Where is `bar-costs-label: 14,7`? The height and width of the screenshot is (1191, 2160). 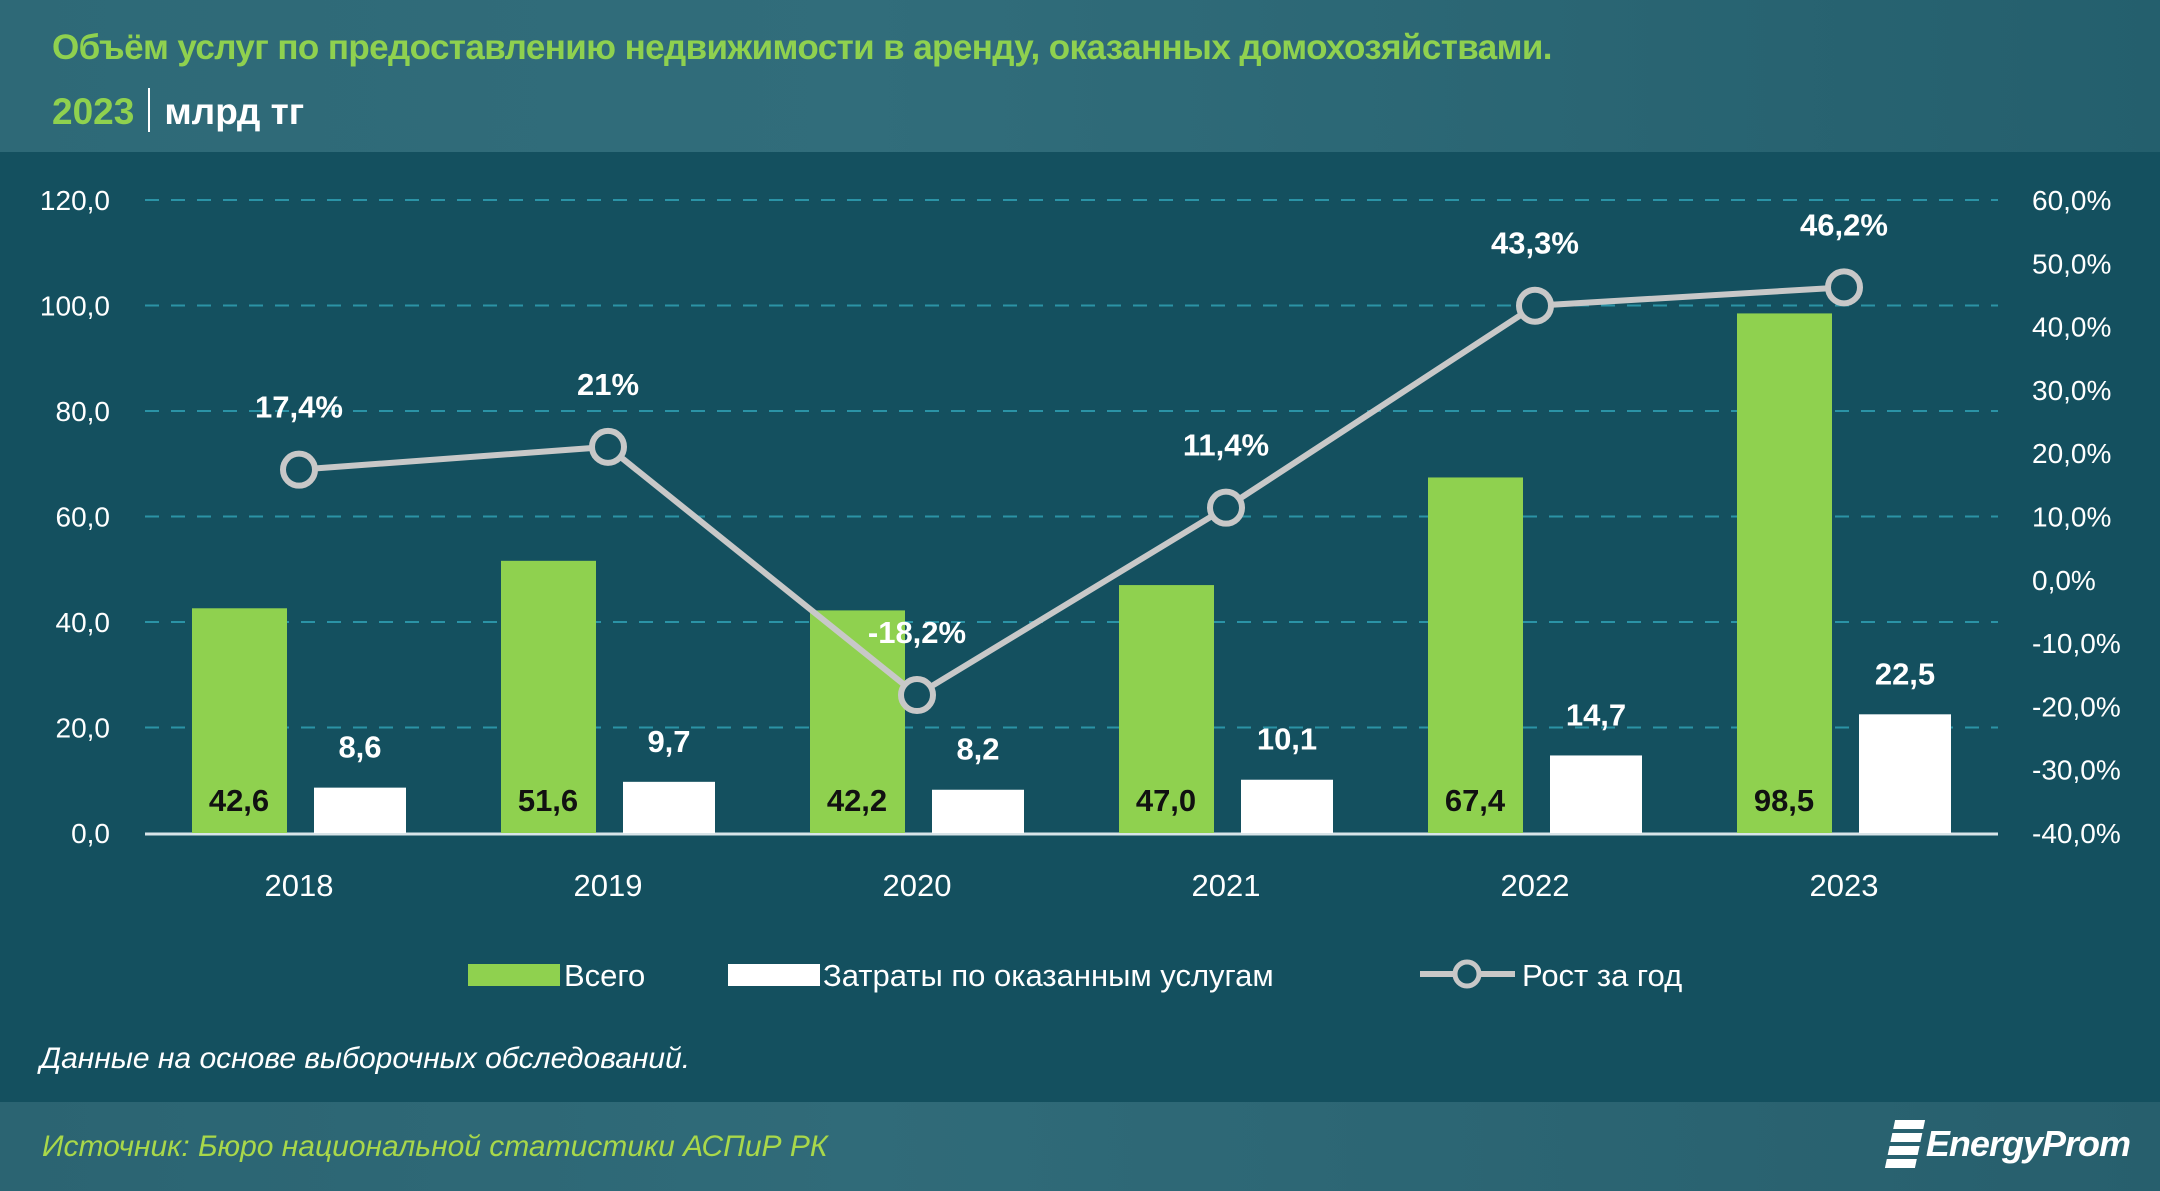 bar-costs-label: 14,7 is located at coordinates (1596, 714).